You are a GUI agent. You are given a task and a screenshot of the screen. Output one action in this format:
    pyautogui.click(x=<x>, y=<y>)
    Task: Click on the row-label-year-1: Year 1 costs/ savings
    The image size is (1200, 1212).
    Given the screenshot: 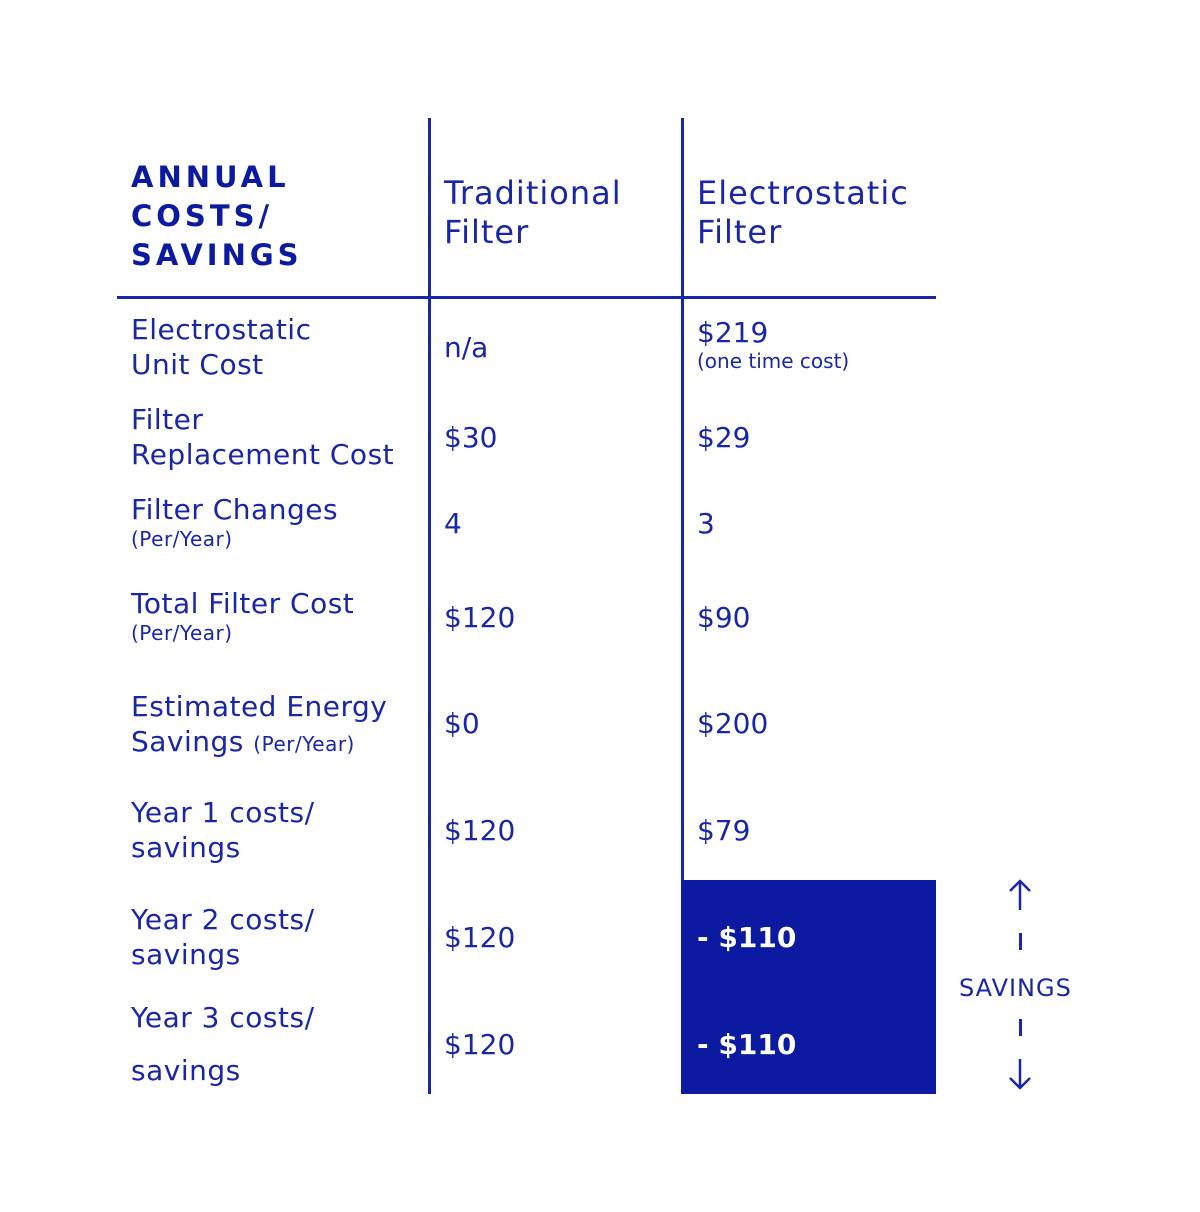 What is the action you would take?
    pyautogui.click(x=276, y=830)
    